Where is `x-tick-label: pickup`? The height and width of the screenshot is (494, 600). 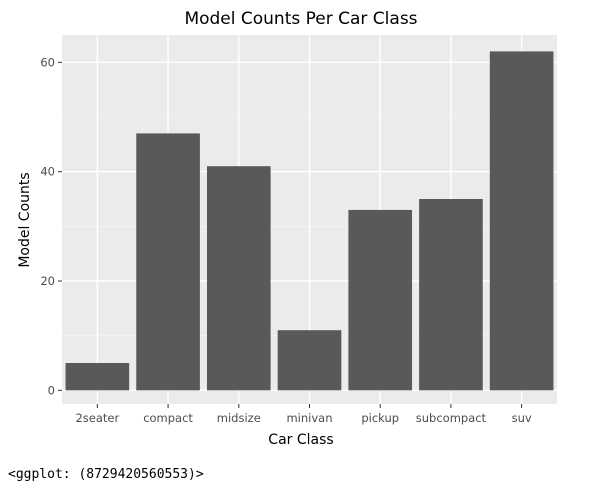
x-tick-label: pickup is located at coordinates (380, 418).